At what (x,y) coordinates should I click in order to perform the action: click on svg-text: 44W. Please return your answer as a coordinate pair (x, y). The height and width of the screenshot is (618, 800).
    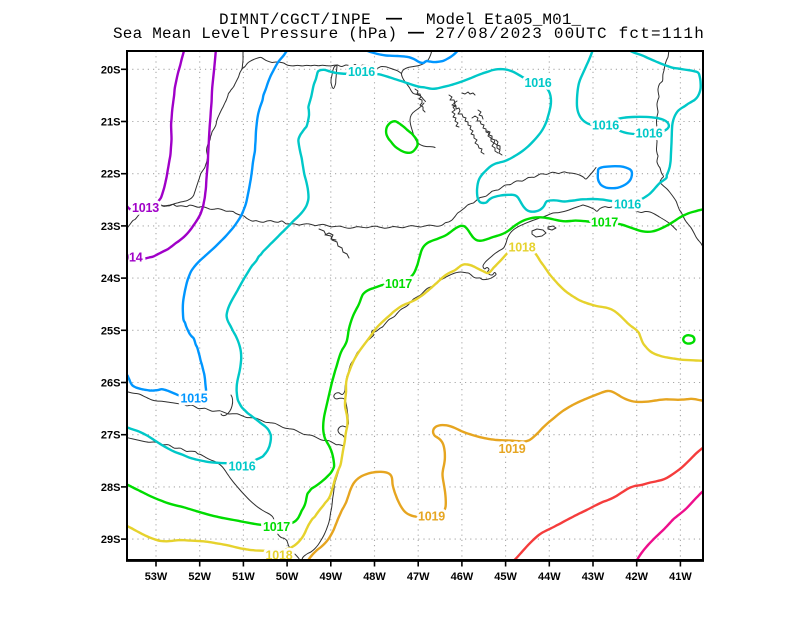
    Looking at the image, I should click on (549, 577).